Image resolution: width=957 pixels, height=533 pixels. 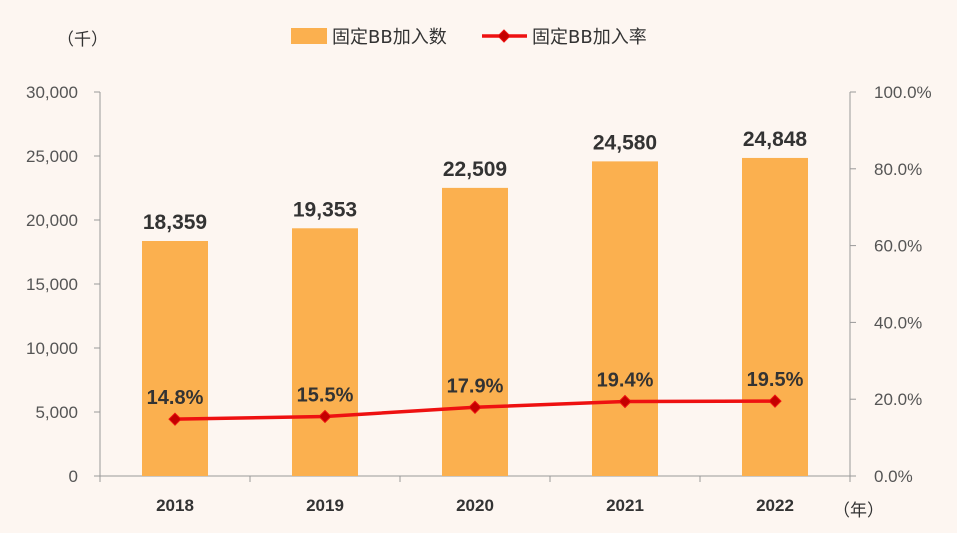 What do you see at coordinates (175, 505) in the screenshot?
I see `x-tick-label: 2018` at bounding box center [175, 505].